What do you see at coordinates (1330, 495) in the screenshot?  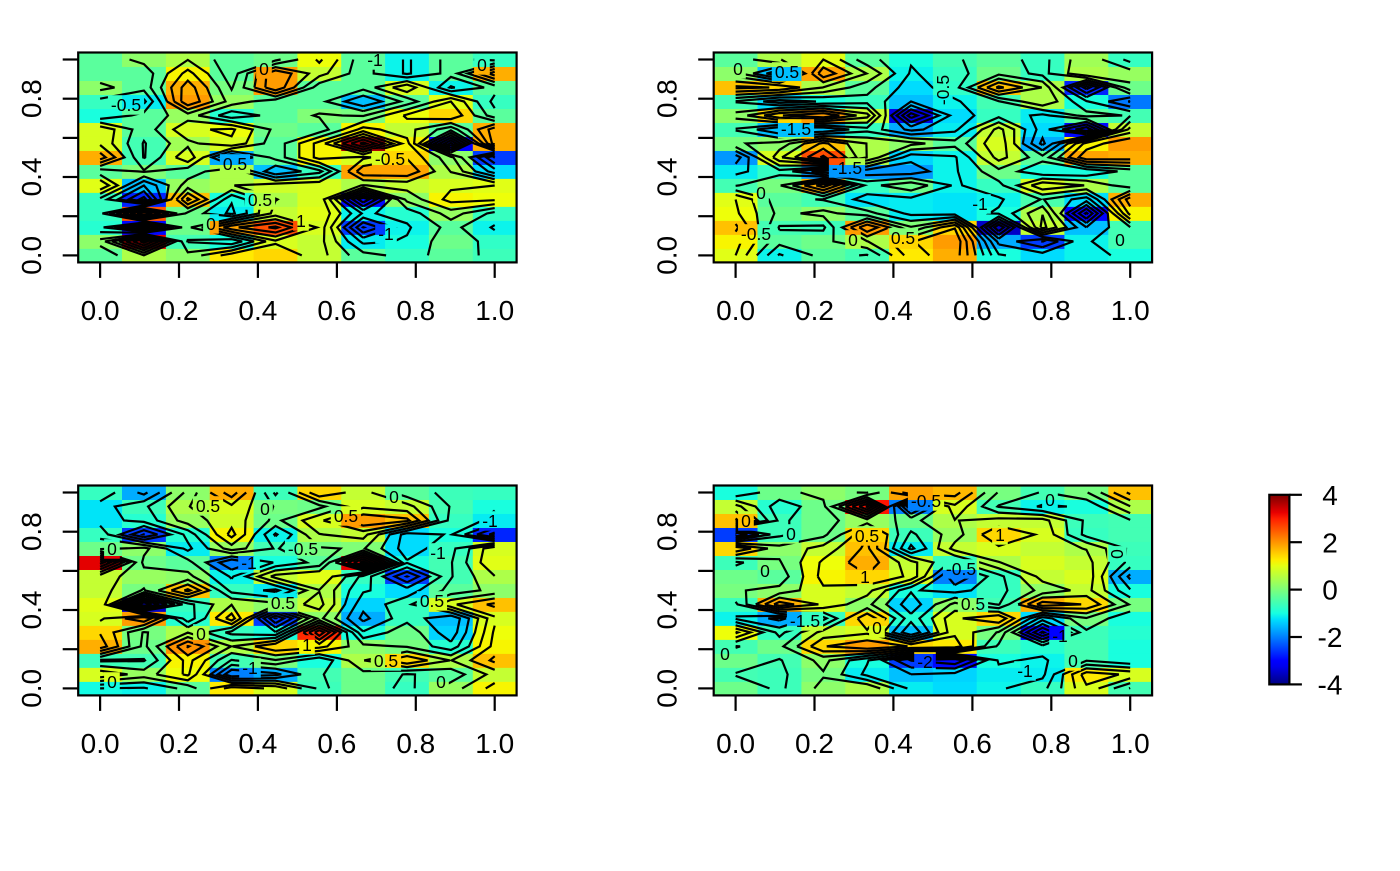 I see `svg-text: 4` at bounding box center [1330, 495].